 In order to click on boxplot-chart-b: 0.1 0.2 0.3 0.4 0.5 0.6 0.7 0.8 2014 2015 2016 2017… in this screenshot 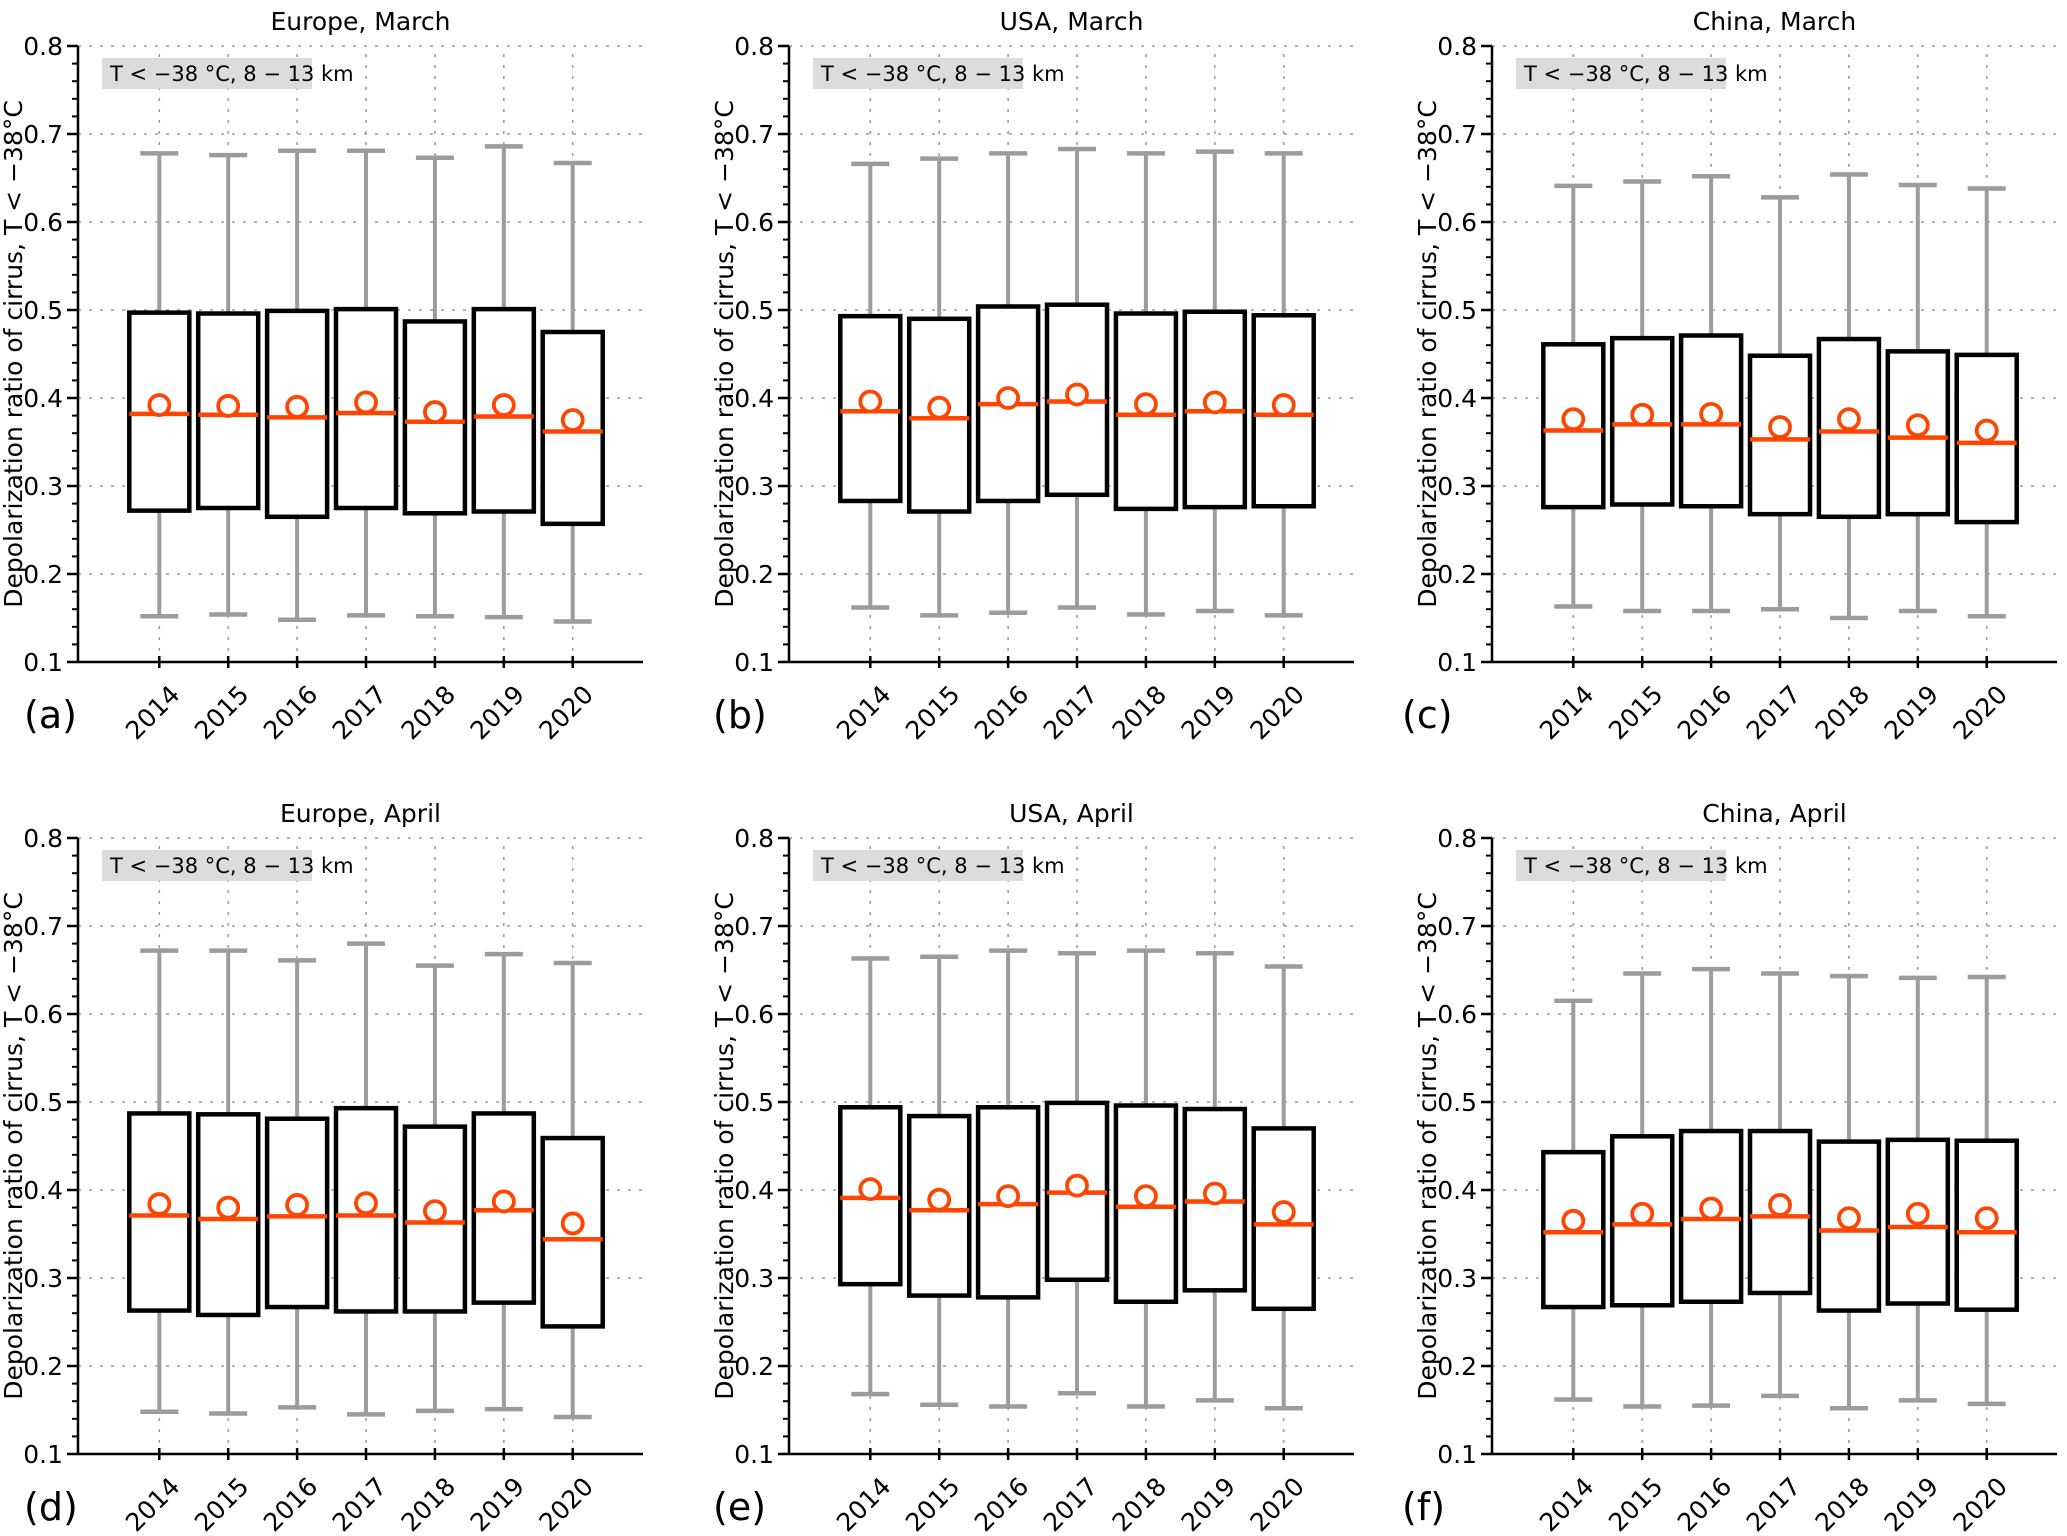, I will do `click(1032, 376)`.